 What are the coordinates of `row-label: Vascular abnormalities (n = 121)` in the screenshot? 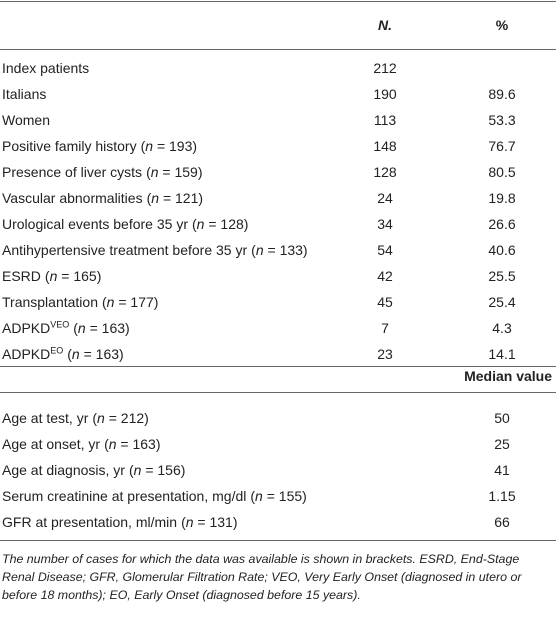 It's located at (102, 198).